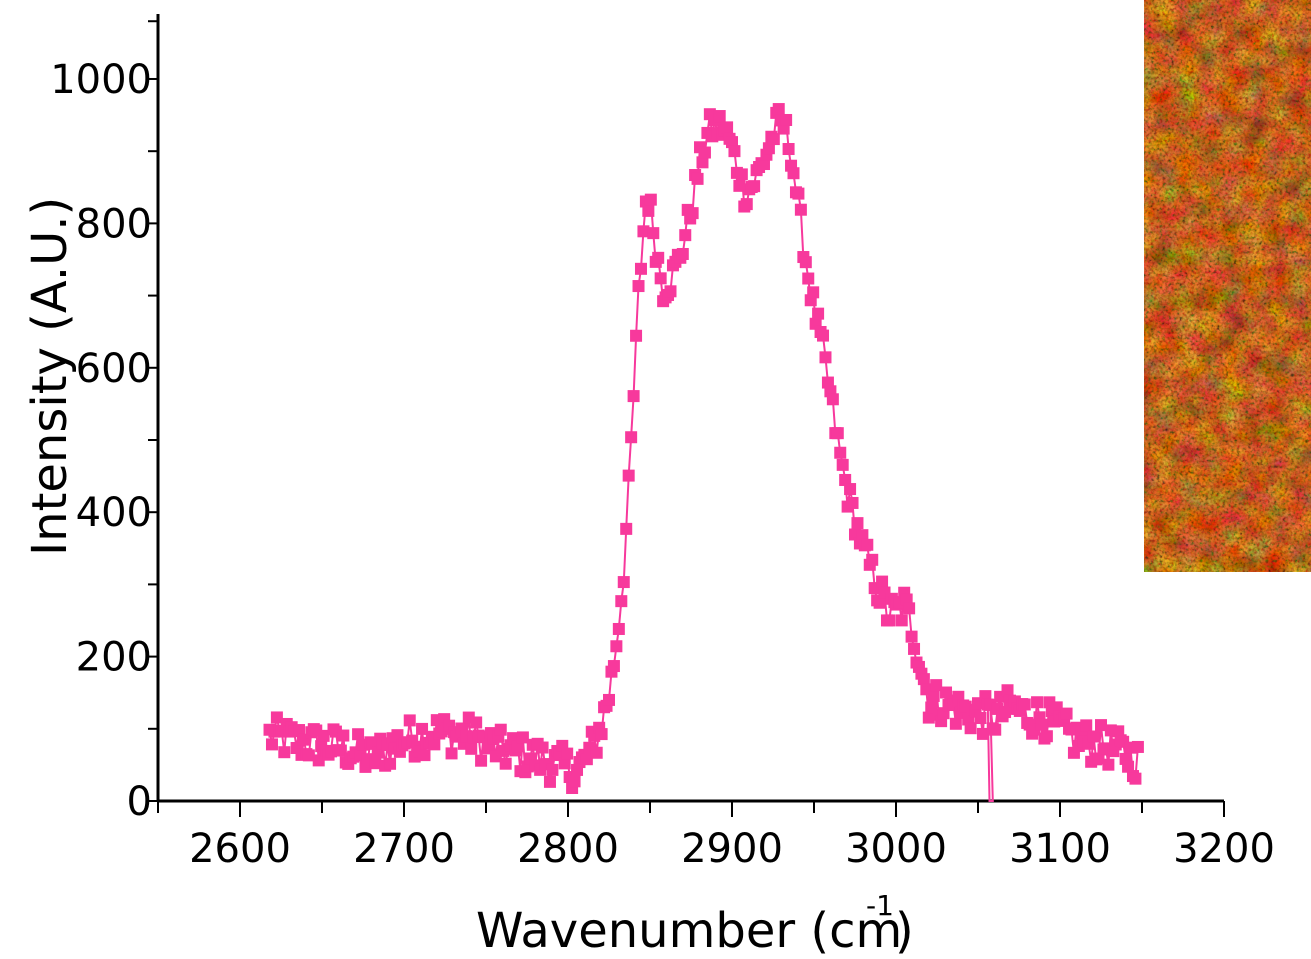 This screenshot has width=1311, height=959. Describe the element at coordinates (896, 849) in the screenshot. I see `x-tick-label: 3000` at that location.